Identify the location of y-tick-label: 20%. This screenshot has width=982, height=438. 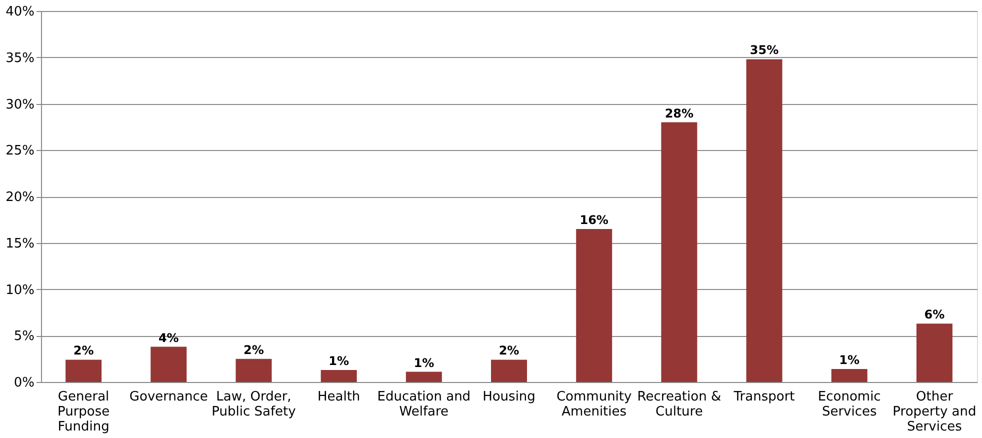
(20, 197).